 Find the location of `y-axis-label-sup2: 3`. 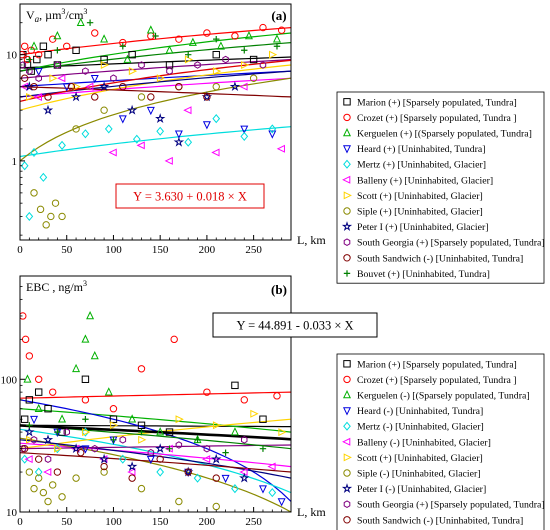

y-axis-label-sup2: 3 is located at coordinates (85, 11).